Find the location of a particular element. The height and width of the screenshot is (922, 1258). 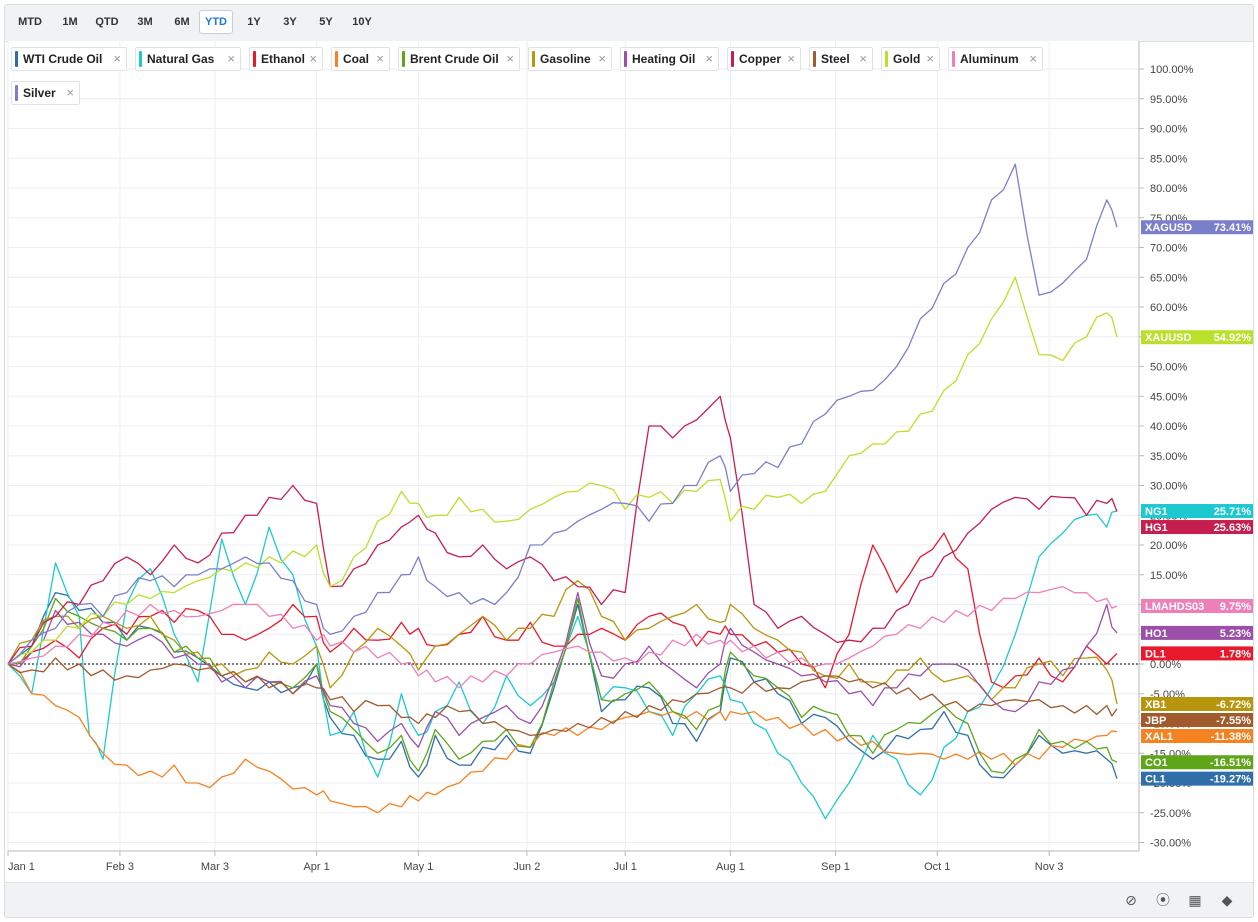

badge-value: 5.23% is located at coordinates (1235, 634).